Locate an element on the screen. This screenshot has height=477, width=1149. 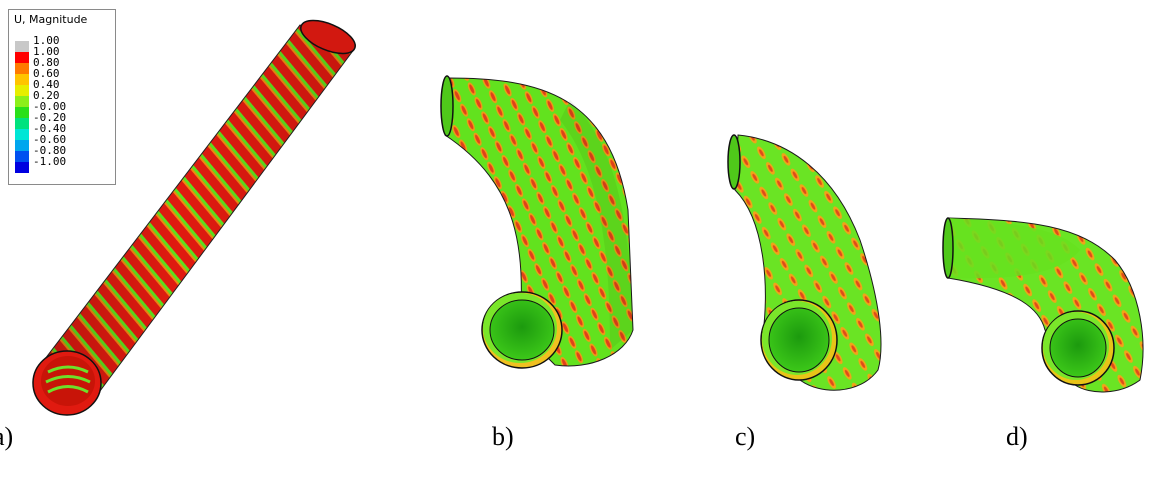
pipe-d-inner-face is located at coordinates (1014, 248).